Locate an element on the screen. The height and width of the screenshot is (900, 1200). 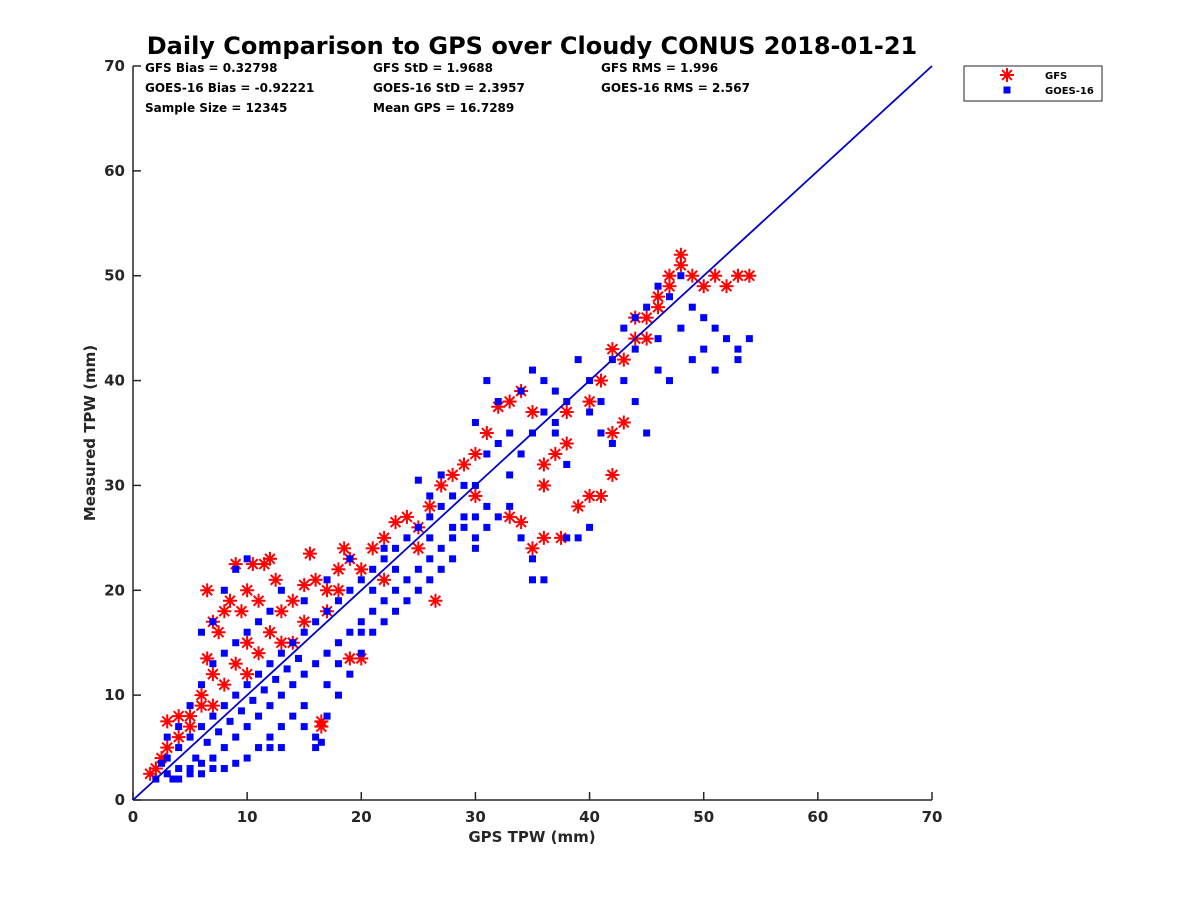
legend-gfs-marker is located at coordinates (1007, 75).